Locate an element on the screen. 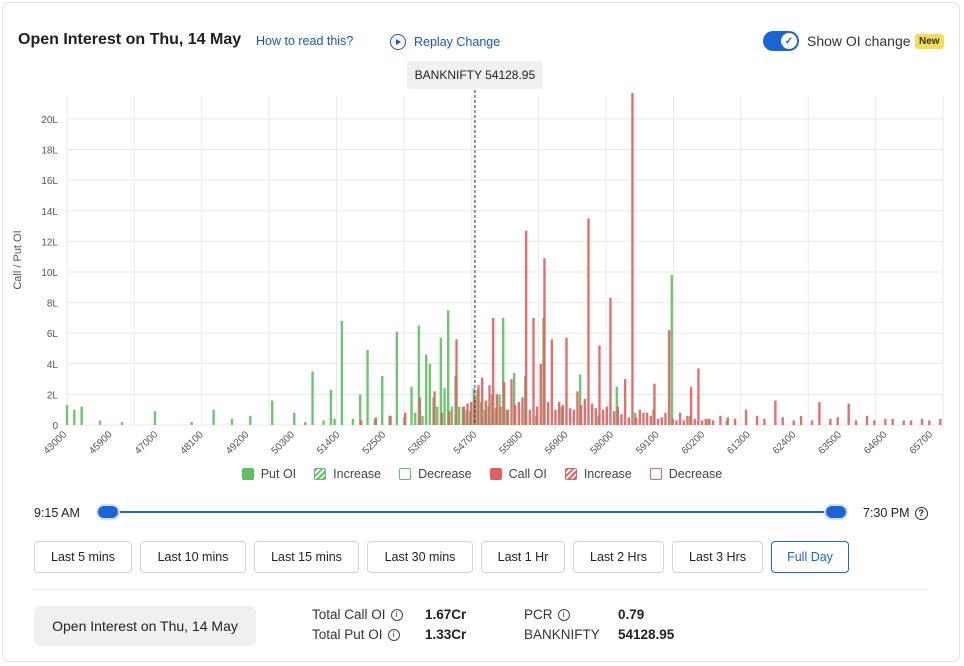  range-full-day-button: Full Day is located at coordinates (810, 557).